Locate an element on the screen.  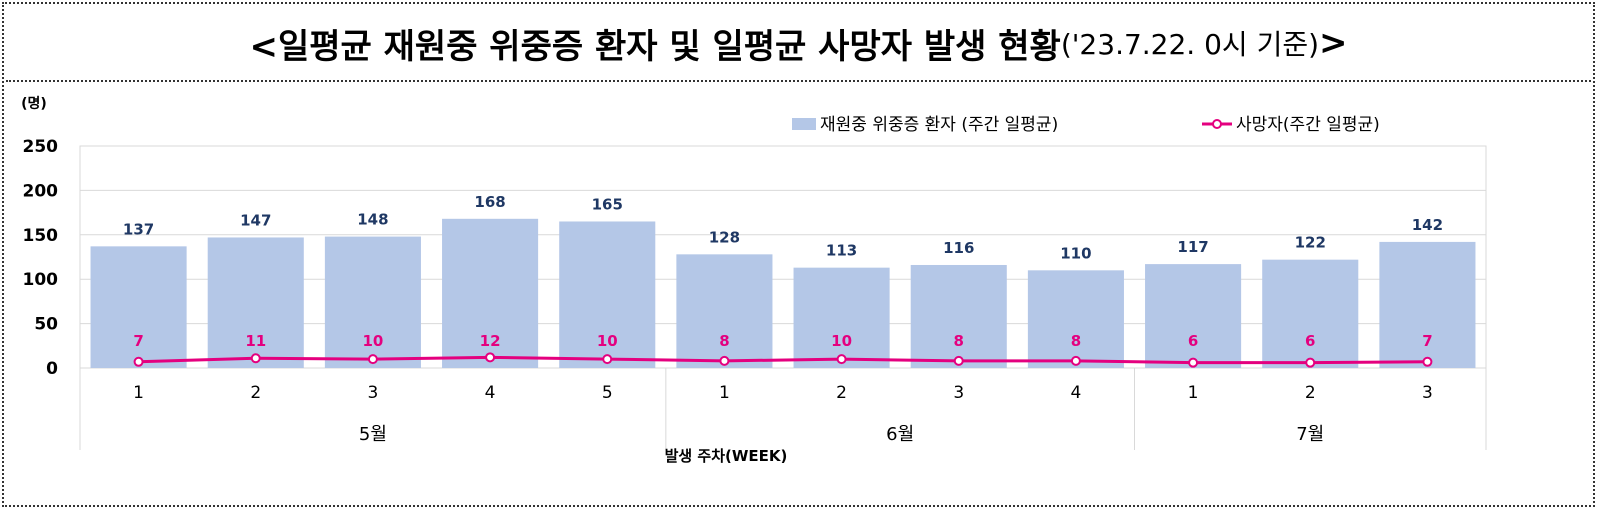
bar-data-label: 168 is located at coordinates (489, 202).